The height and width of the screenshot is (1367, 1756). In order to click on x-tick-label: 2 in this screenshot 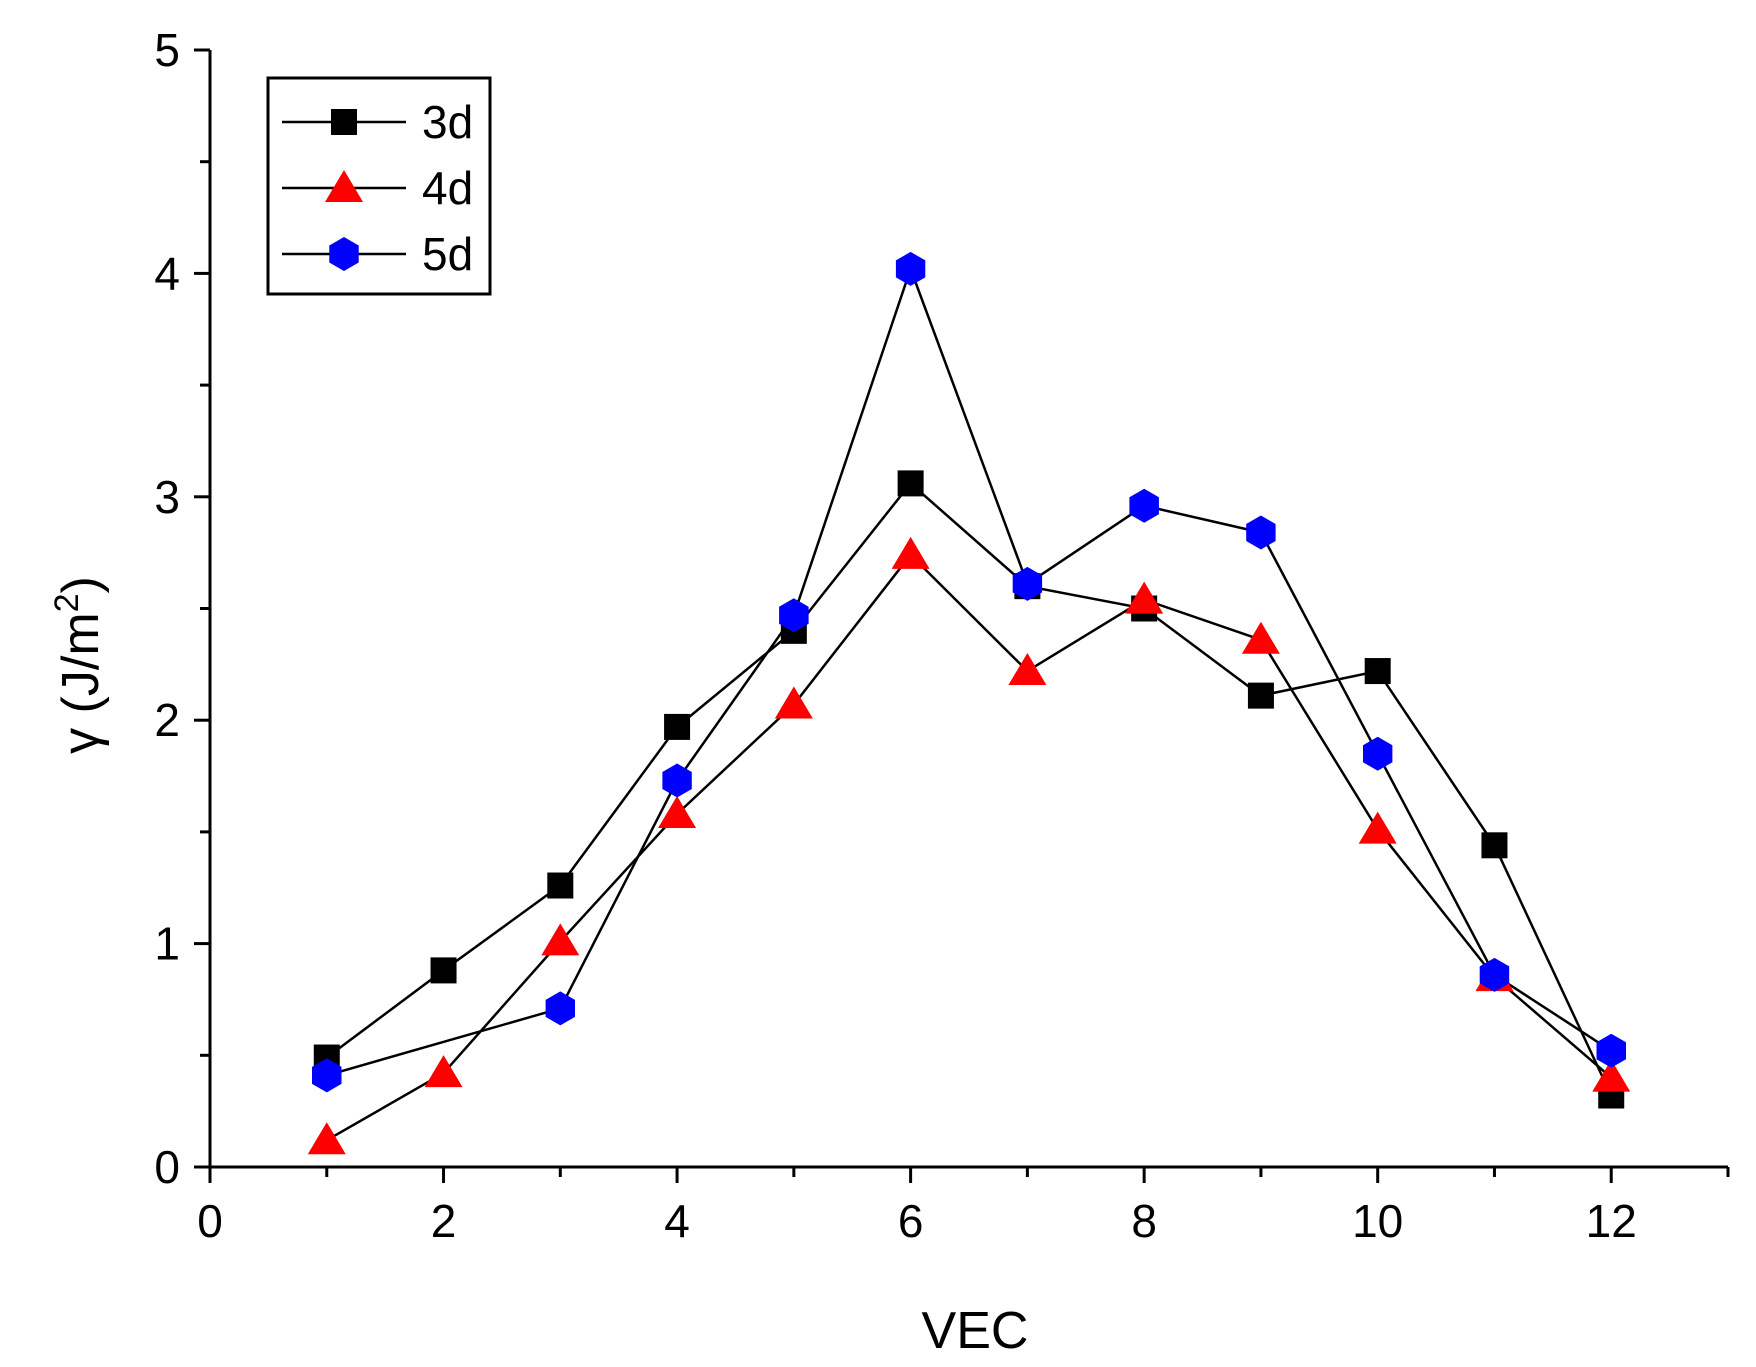, I will do `click(444, 1221)`.